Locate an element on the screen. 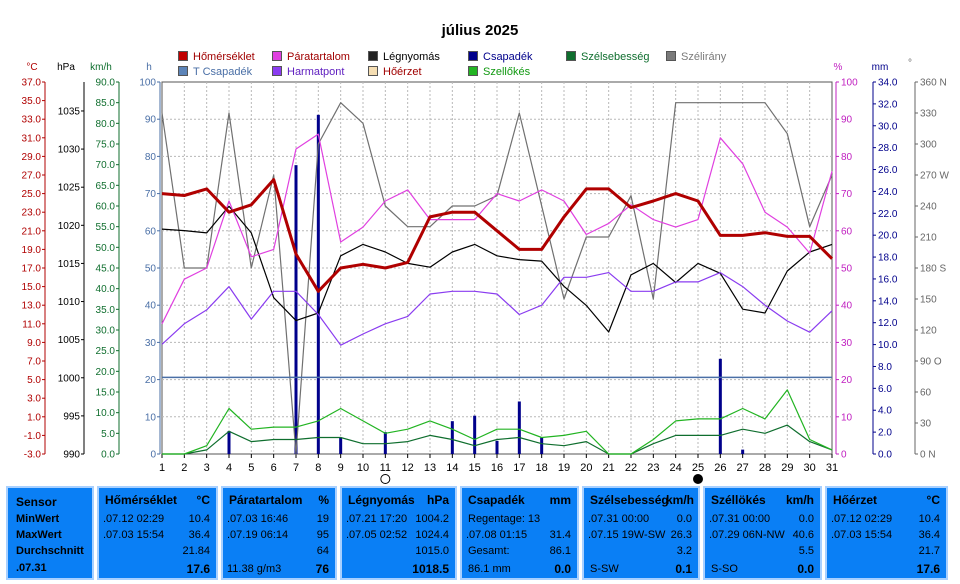 This screenshot has width=960, height=584. axis-tick-label: 28.0 is located at coordinates (888, 148).